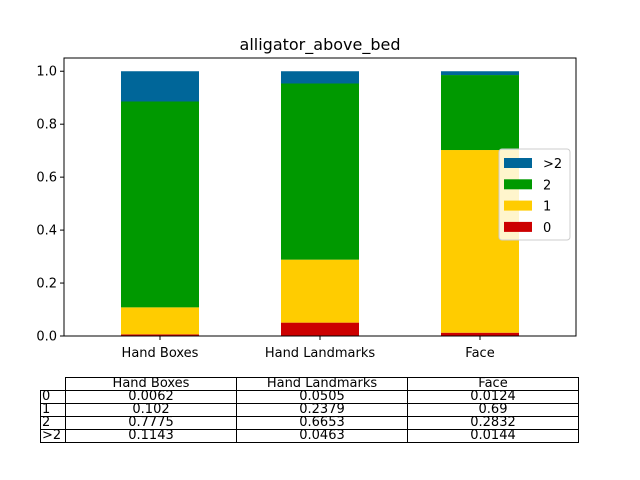 The height and width of the screenshot is (480, 640). Describe the element at coordinates (322, 436) in the screenshot. I see `table-cell: 0.0463` at that location.